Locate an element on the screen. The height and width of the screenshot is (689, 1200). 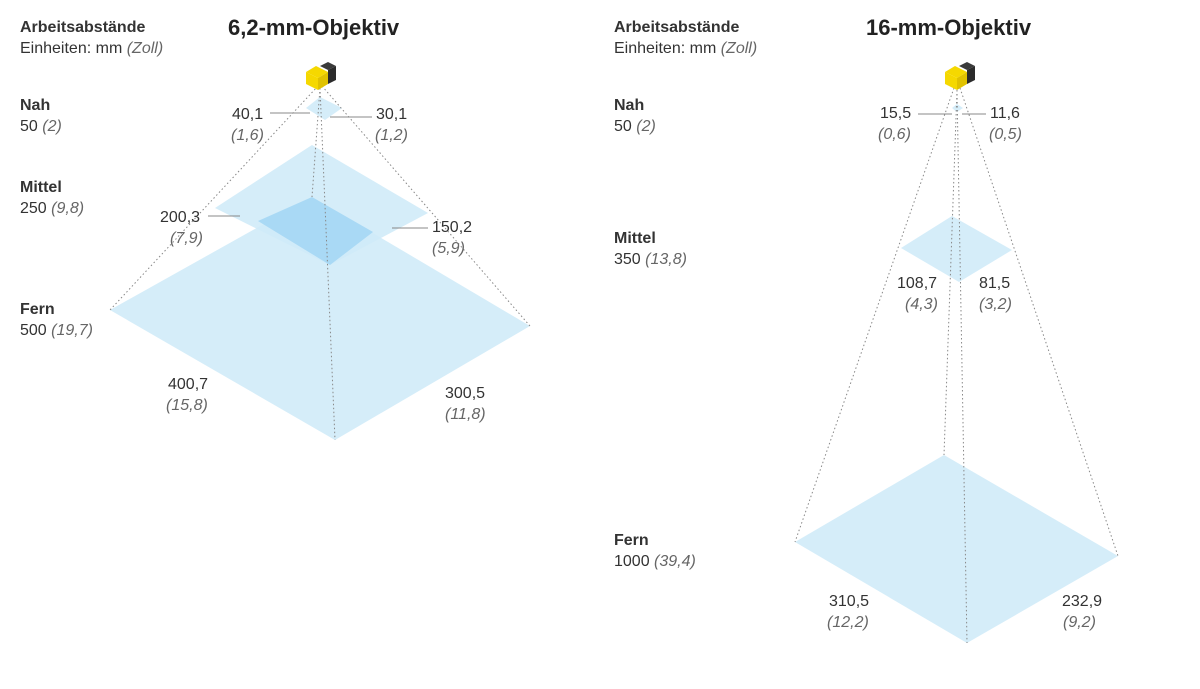
left-near-plane is located at coordinates (324, 108).